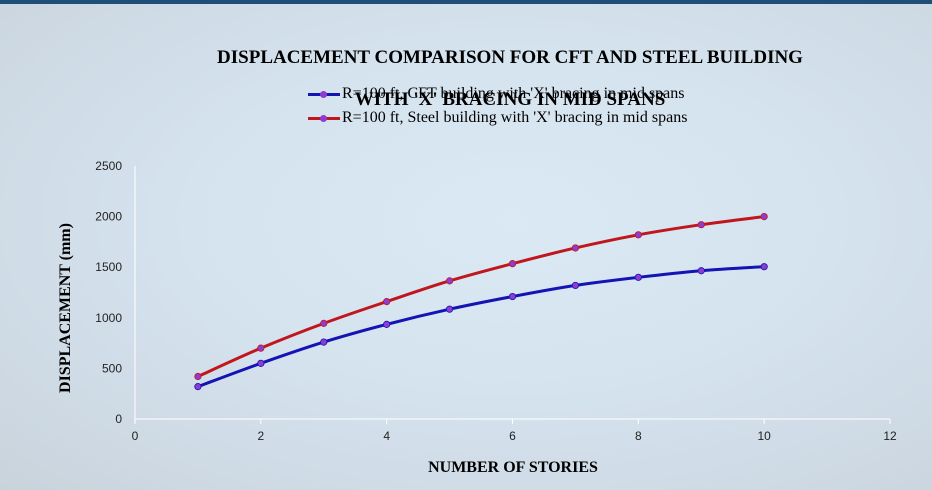  Describe the element at coordinates (512, 436) in the screenshot. I see `x-tick-label: 6` at that location.